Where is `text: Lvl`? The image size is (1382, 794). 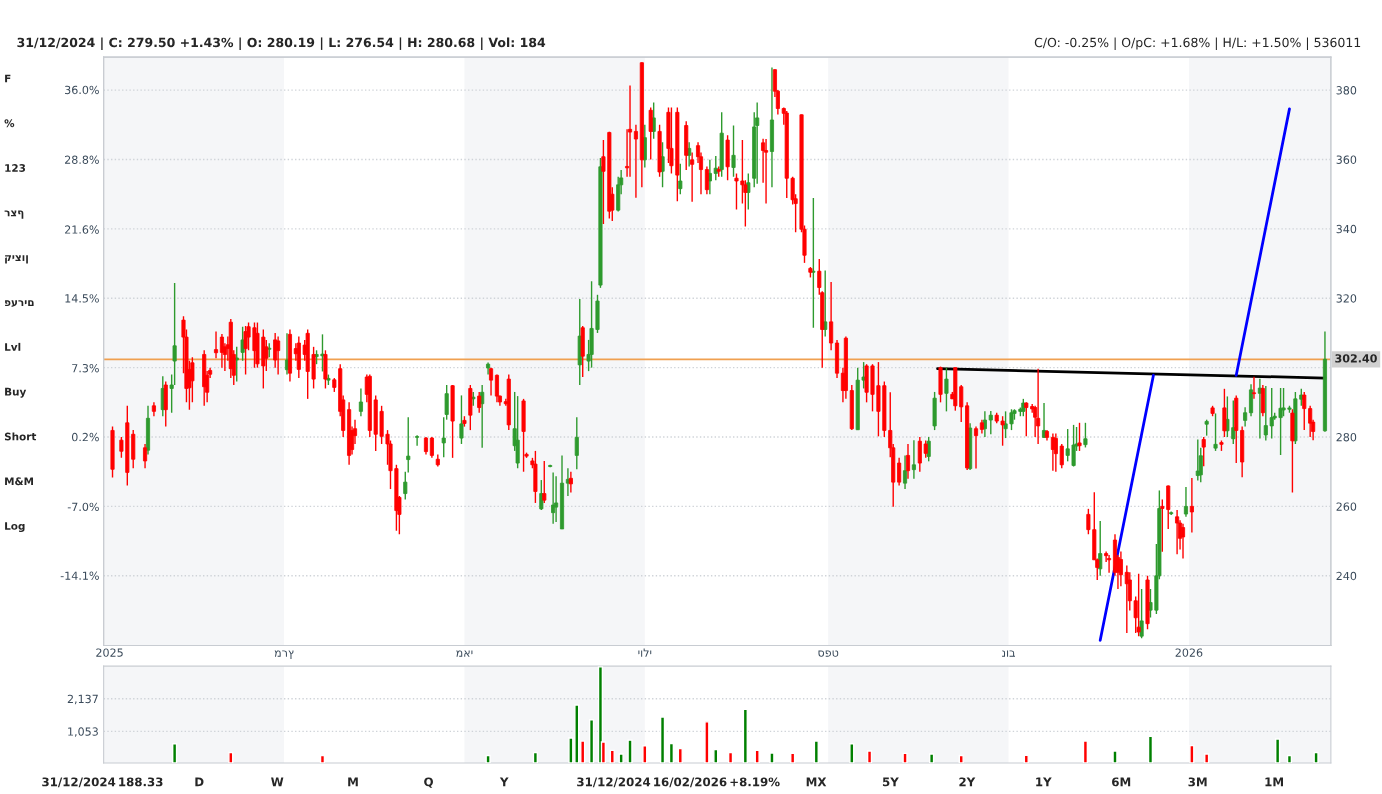
text: Lvl is located at coordinates (13, 346).